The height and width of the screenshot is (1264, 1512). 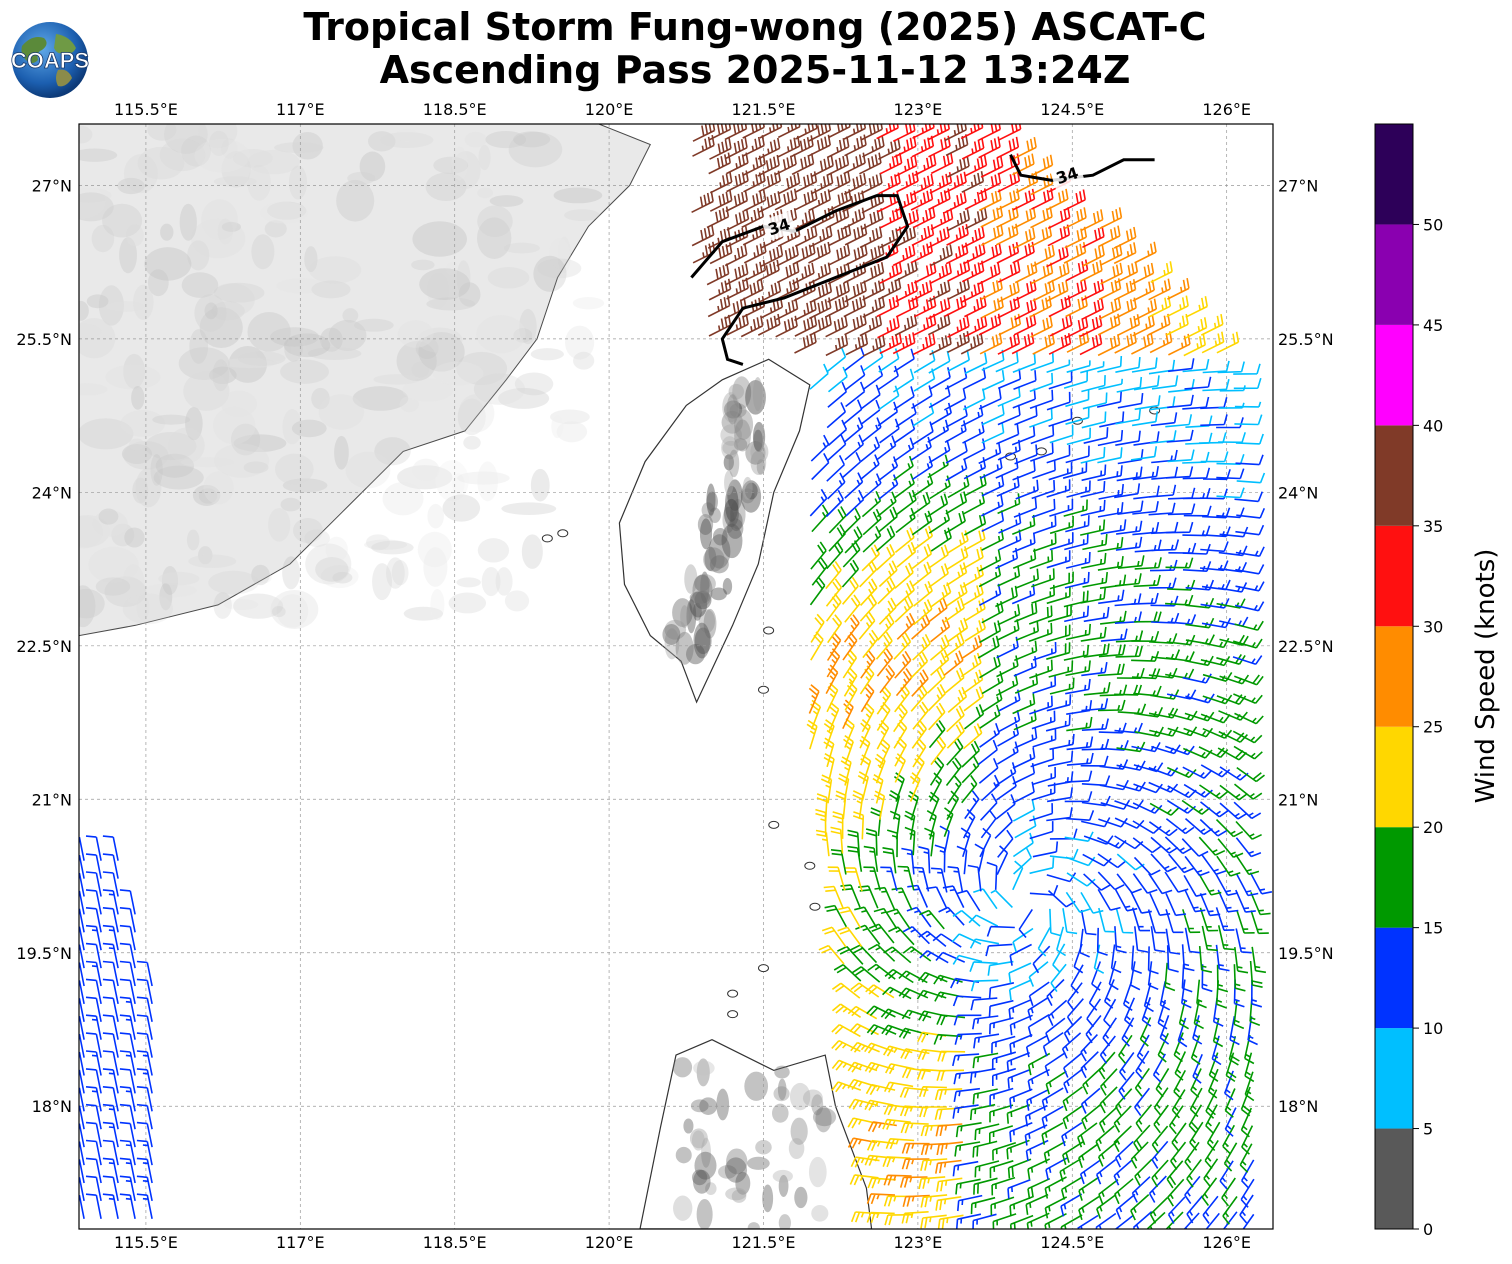 What do you see at coordinates (1306, 646) in the screenshot?
I see `lat-tick-label-right: 22.5°N` at bounding box center [1306, 646].